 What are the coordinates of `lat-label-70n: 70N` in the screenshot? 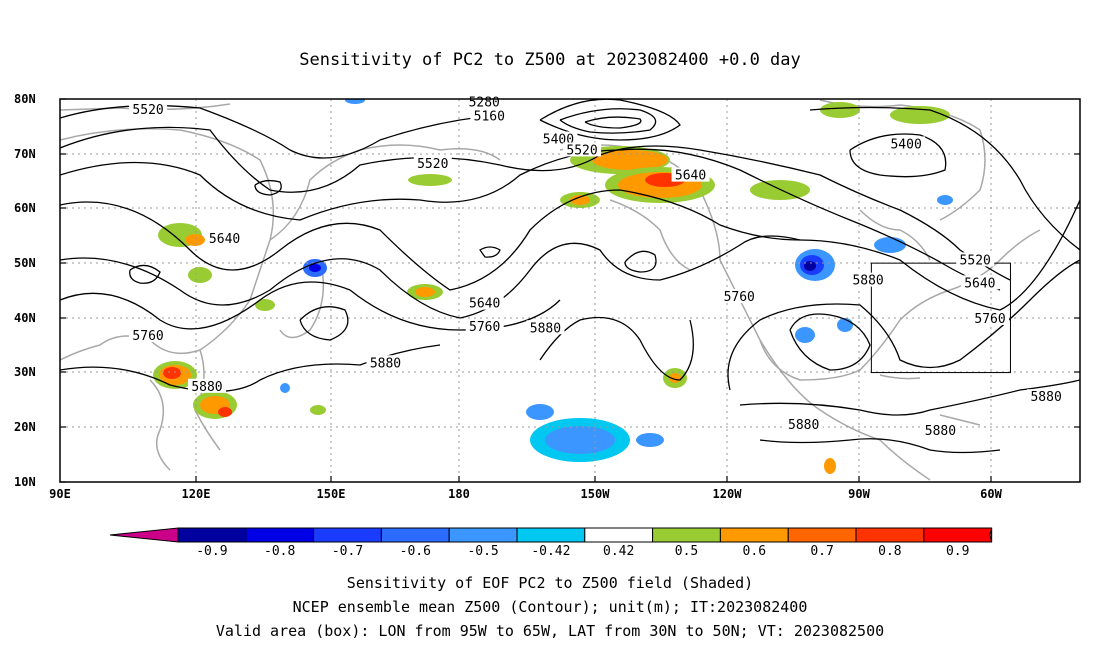 It's located at (25, 154).